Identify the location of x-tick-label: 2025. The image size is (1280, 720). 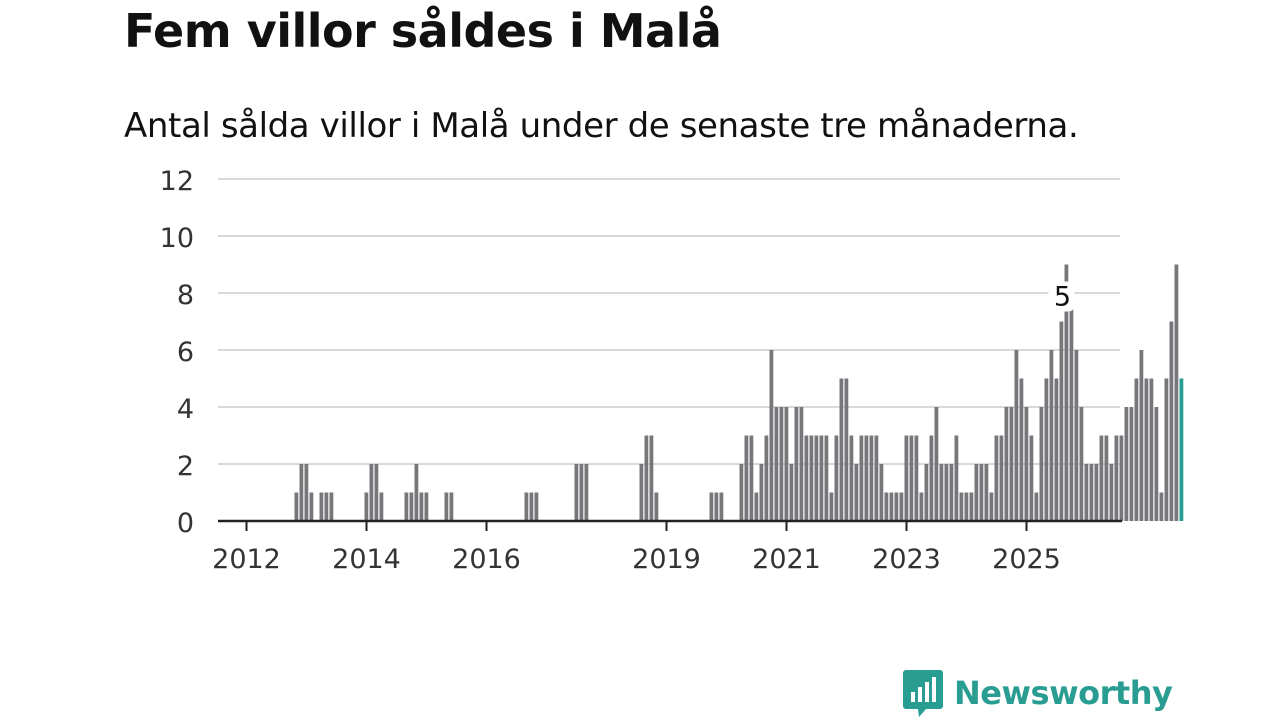
(1026, 559).